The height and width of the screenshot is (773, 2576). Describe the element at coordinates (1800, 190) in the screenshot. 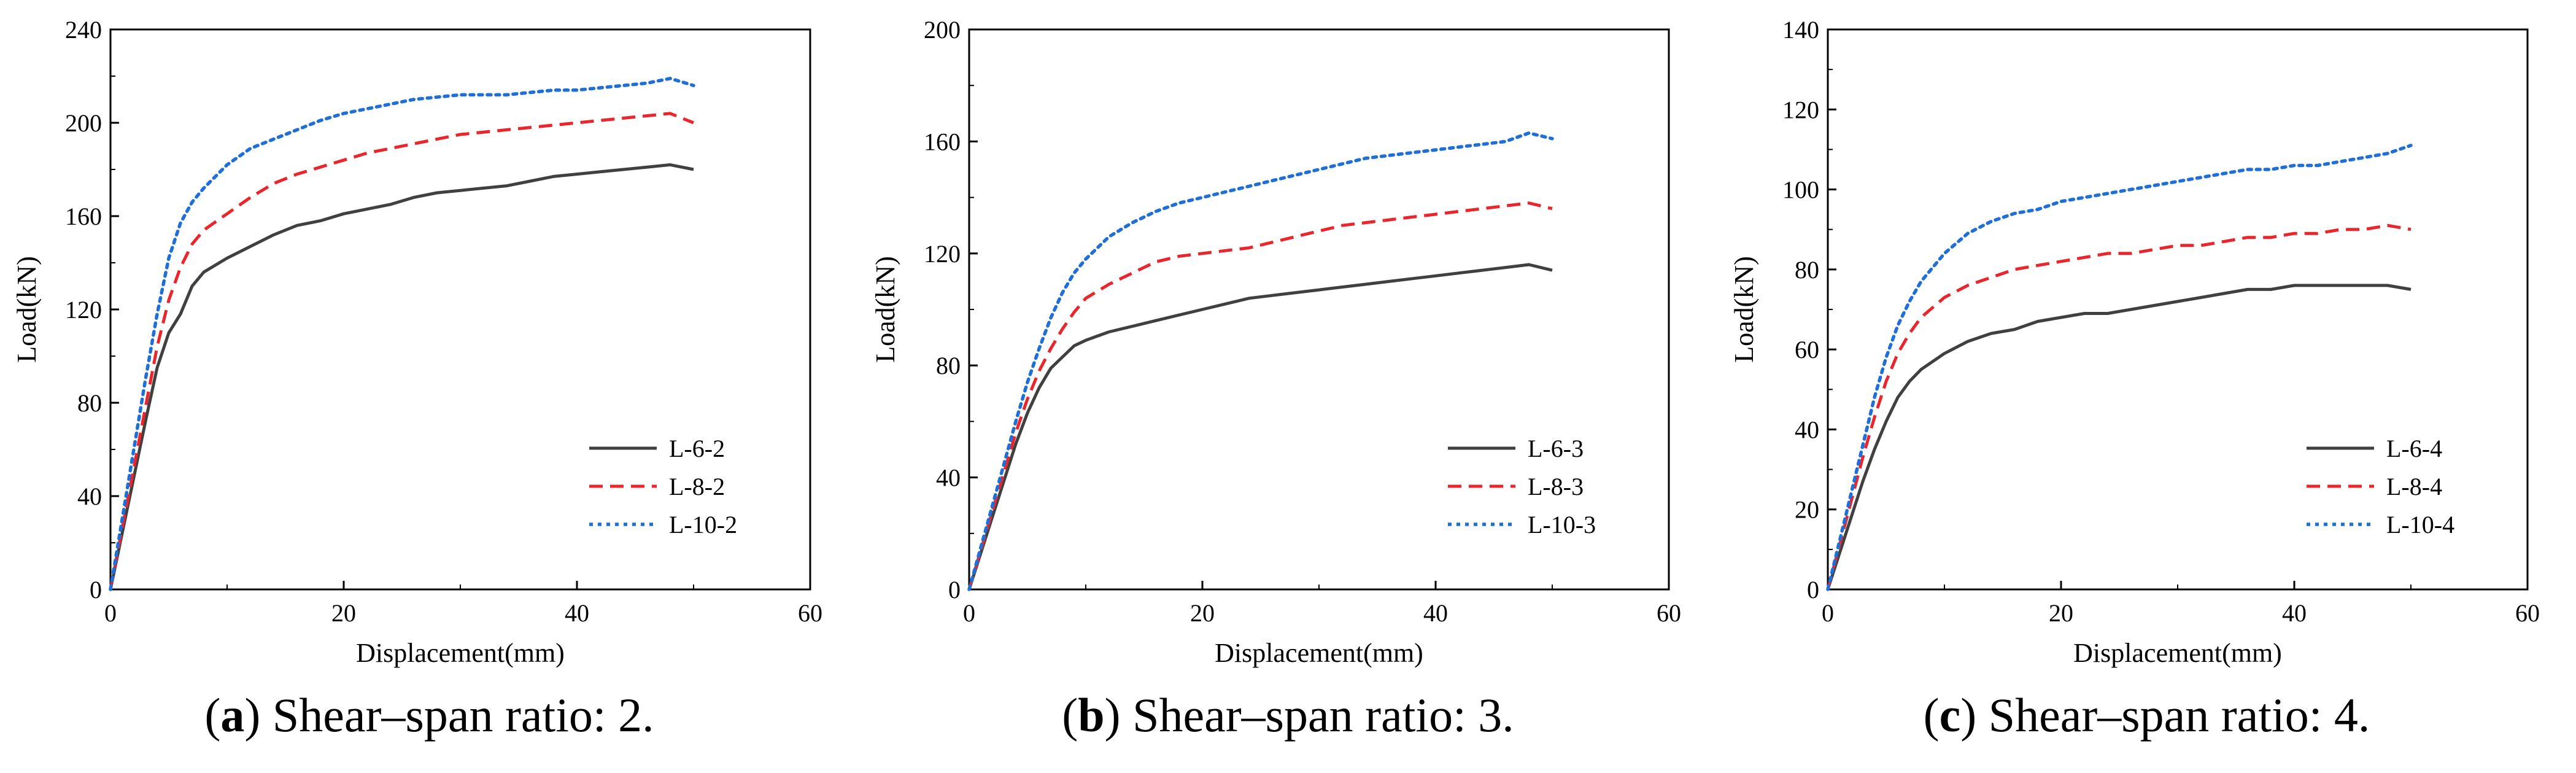

I see `y-tick-label: 100` at that location.